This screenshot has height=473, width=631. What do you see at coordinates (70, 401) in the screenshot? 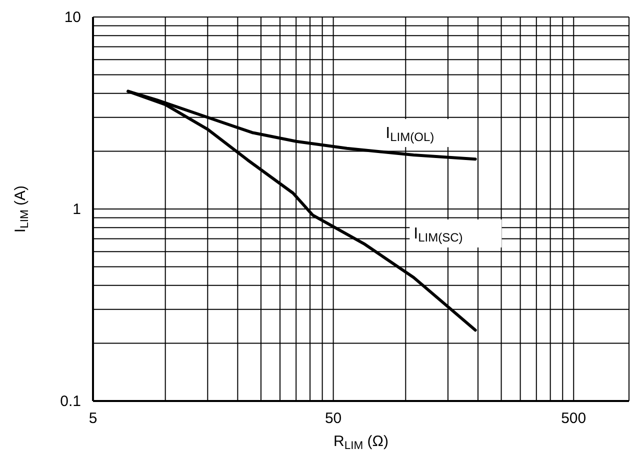
I see `y-tick-label: 0.1` at bounding box center [70, 401].